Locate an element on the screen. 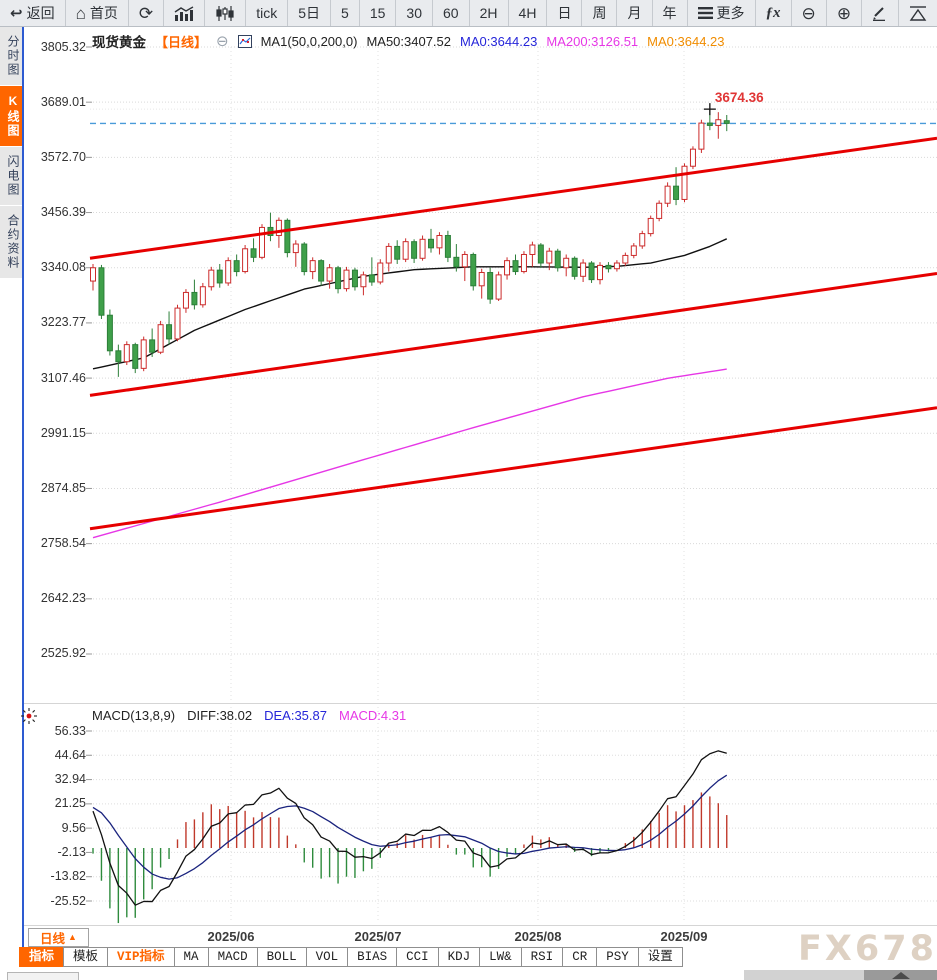 This screenshot has height=980, width=937. indicator-settings-icon is located at coordinates (29, 716).